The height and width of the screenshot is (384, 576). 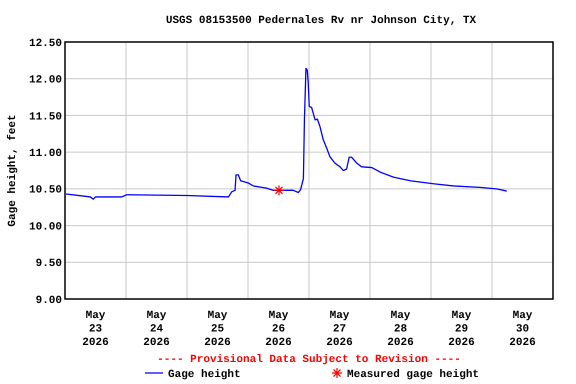 What do you see at coordinates (461, 329) in the screenshot?
I see `x-tick-label: May 29 2026` at bounding box center [461, 329].